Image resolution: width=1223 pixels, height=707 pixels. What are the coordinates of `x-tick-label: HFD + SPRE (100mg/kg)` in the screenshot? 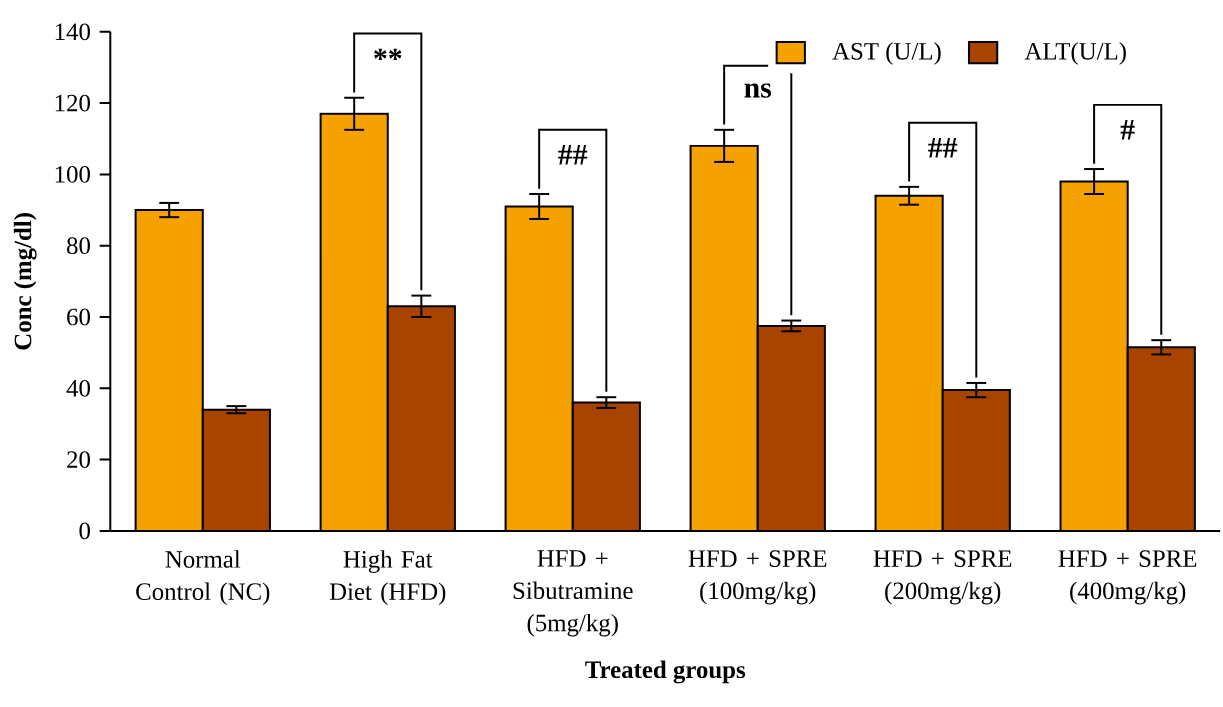 It's located at (757, 577).